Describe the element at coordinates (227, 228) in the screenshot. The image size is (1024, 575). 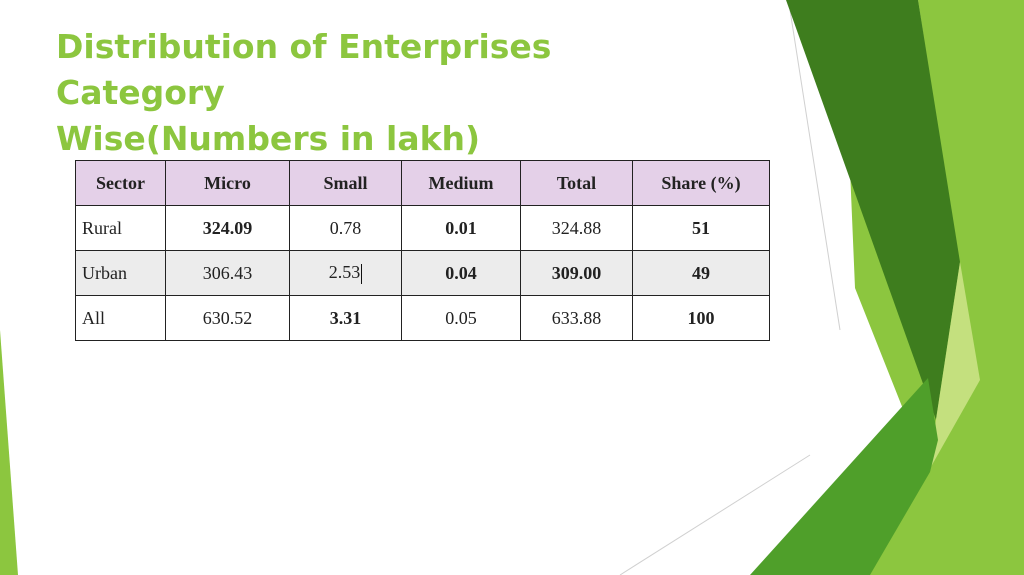
I see `cell-micro: 324.09` at that location.